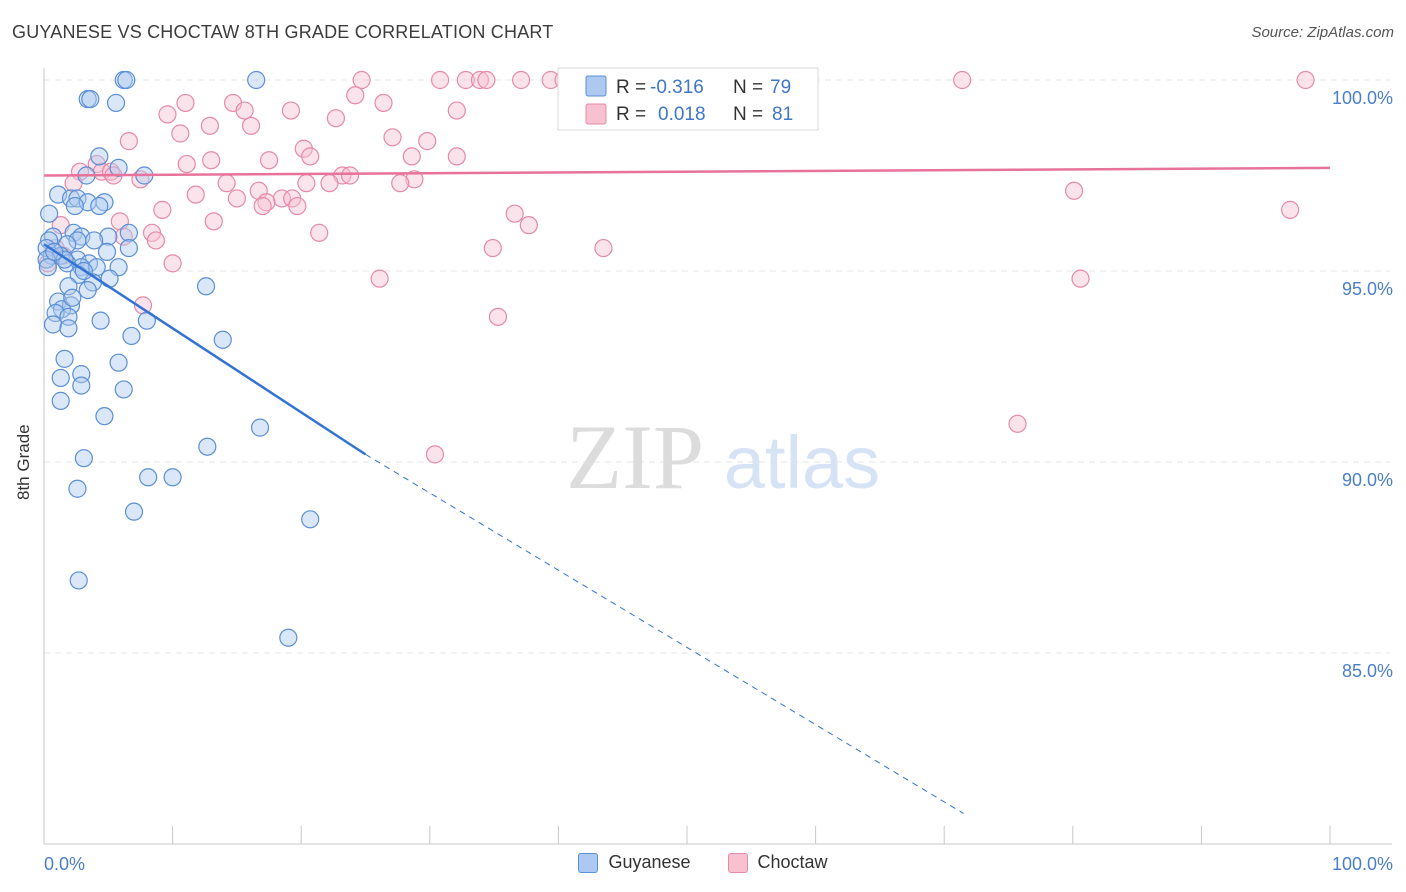  What do you see at coordinates (748, 87) in the screenshot?
I see `legend-n-label-guyanese: N =` at bounding box center [748, 87].